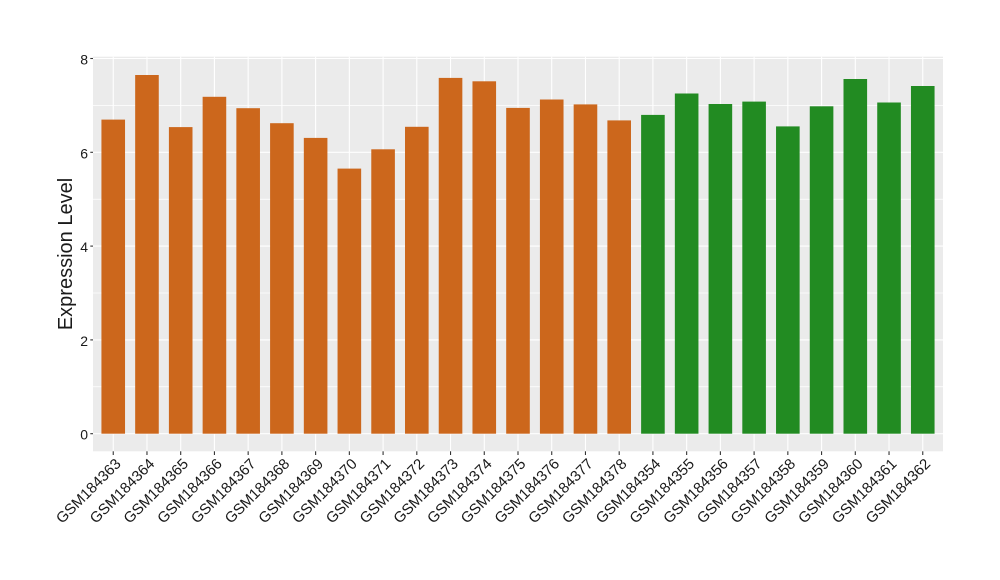 This screenshot has width=1000, height=580. Describe the element at coordinates (84, 435) in the screenshot. I see `svg-text: 0` at that location.